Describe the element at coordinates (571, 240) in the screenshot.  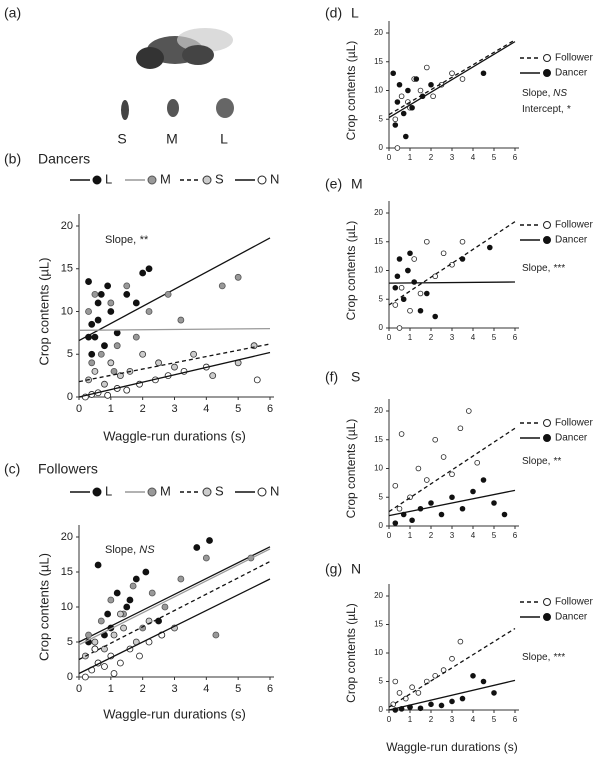
I see `legend-label: Dancer` at that location.